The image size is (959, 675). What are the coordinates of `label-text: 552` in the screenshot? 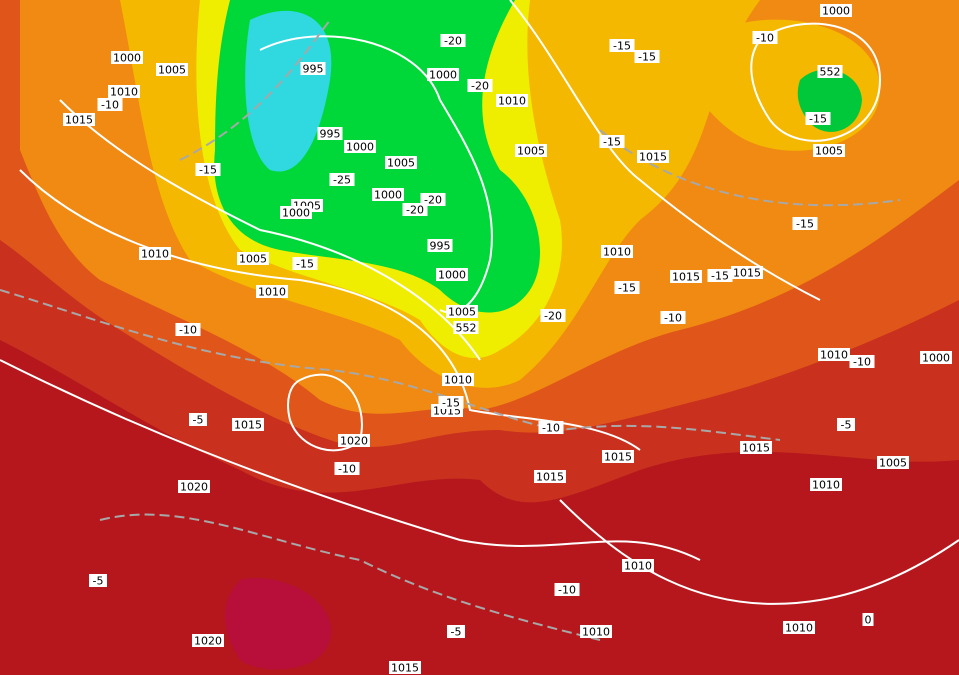 It's located at (830, 72).